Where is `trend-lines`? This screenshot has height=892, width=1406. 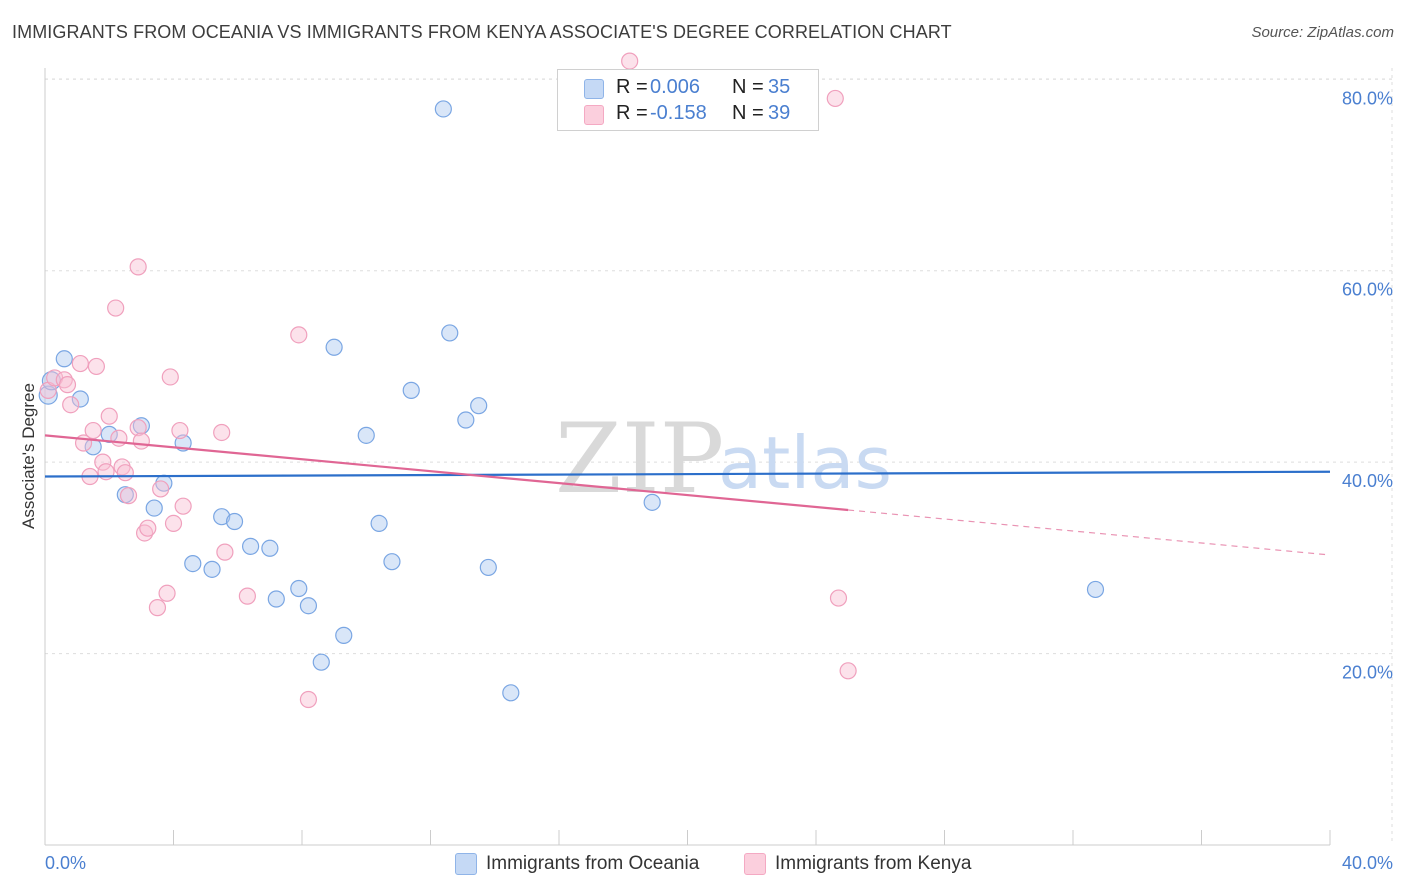
trend-lines is located at coordinates (687, 495).